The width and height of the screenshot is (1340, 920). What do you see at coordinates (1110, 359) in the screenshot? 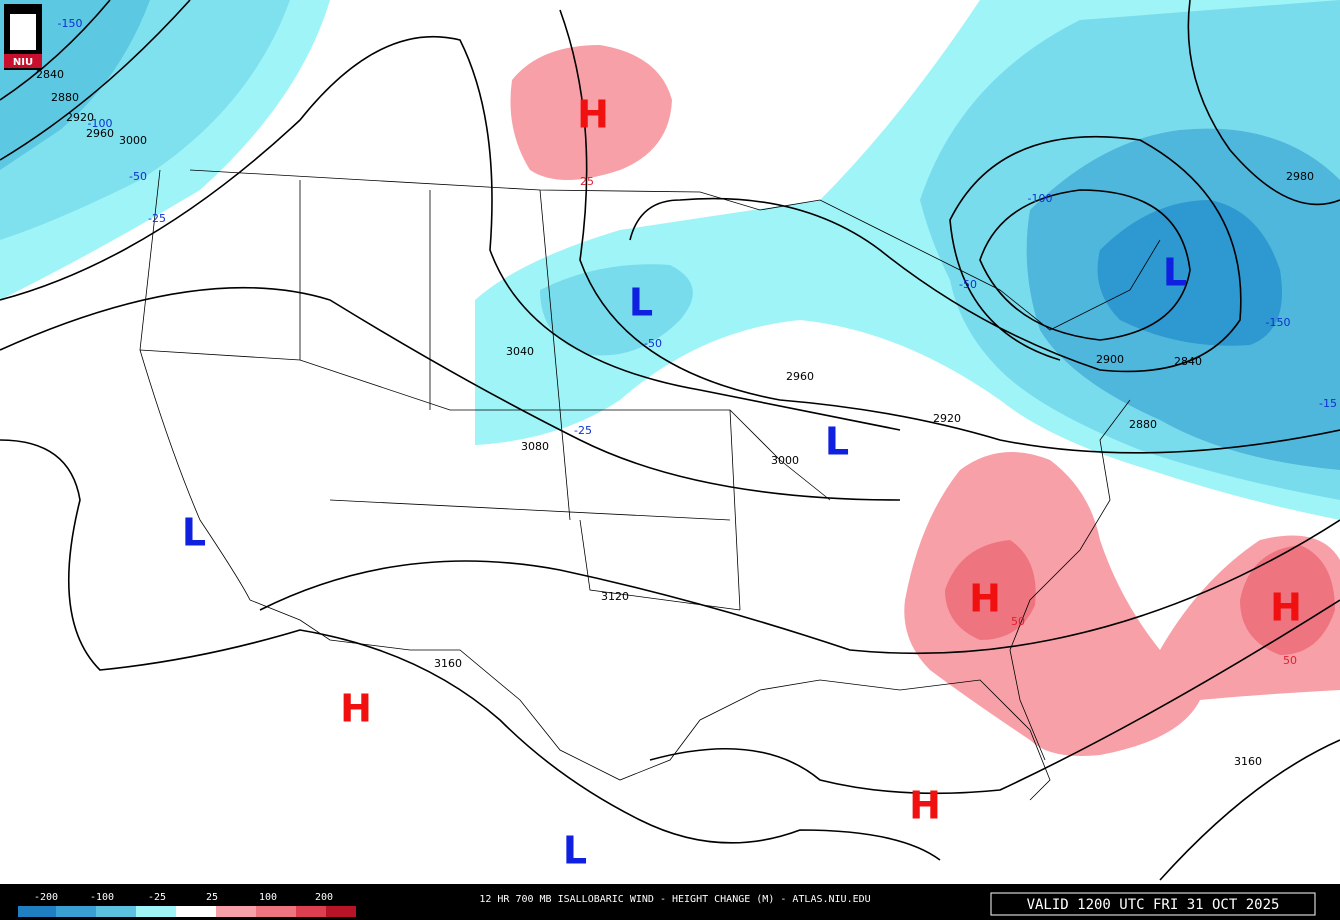
I see `contour-label: 2900` at bounding box center [1110, 359].